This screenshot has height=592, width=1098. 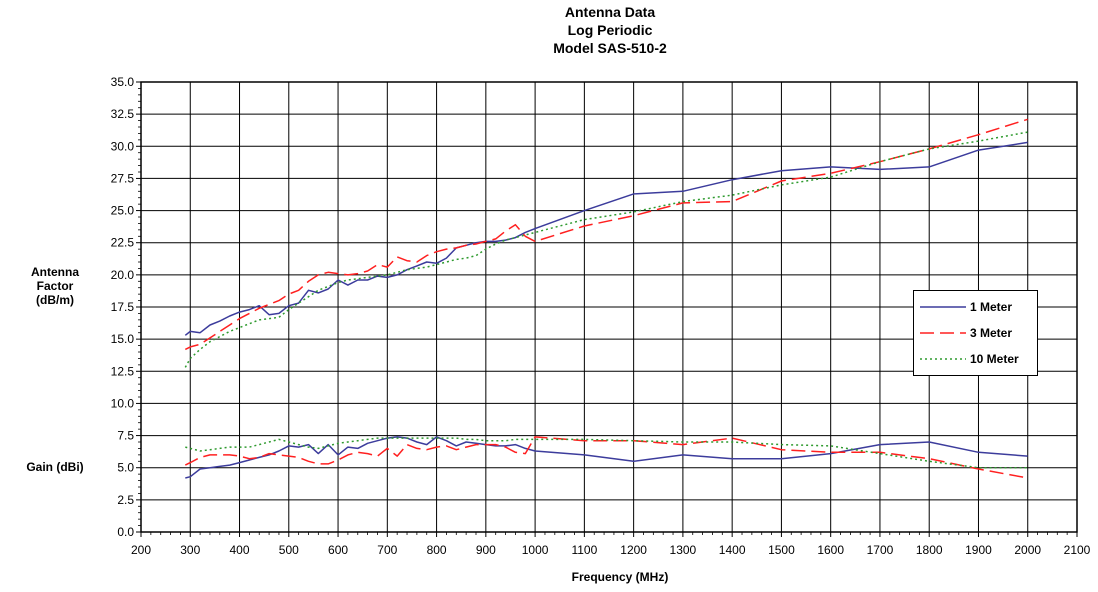 What do you see at coordinates (633, 550) in the screenshot?
I see `x-tick-label: 1200` at bounding box center [633, 550].